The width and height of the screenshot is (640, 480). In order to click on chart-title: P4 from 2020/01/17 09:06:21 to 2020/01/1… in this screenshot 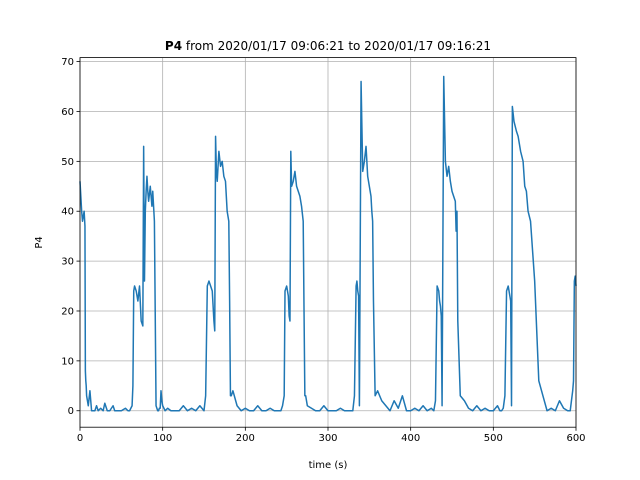, I will do `click(328, 46)`.